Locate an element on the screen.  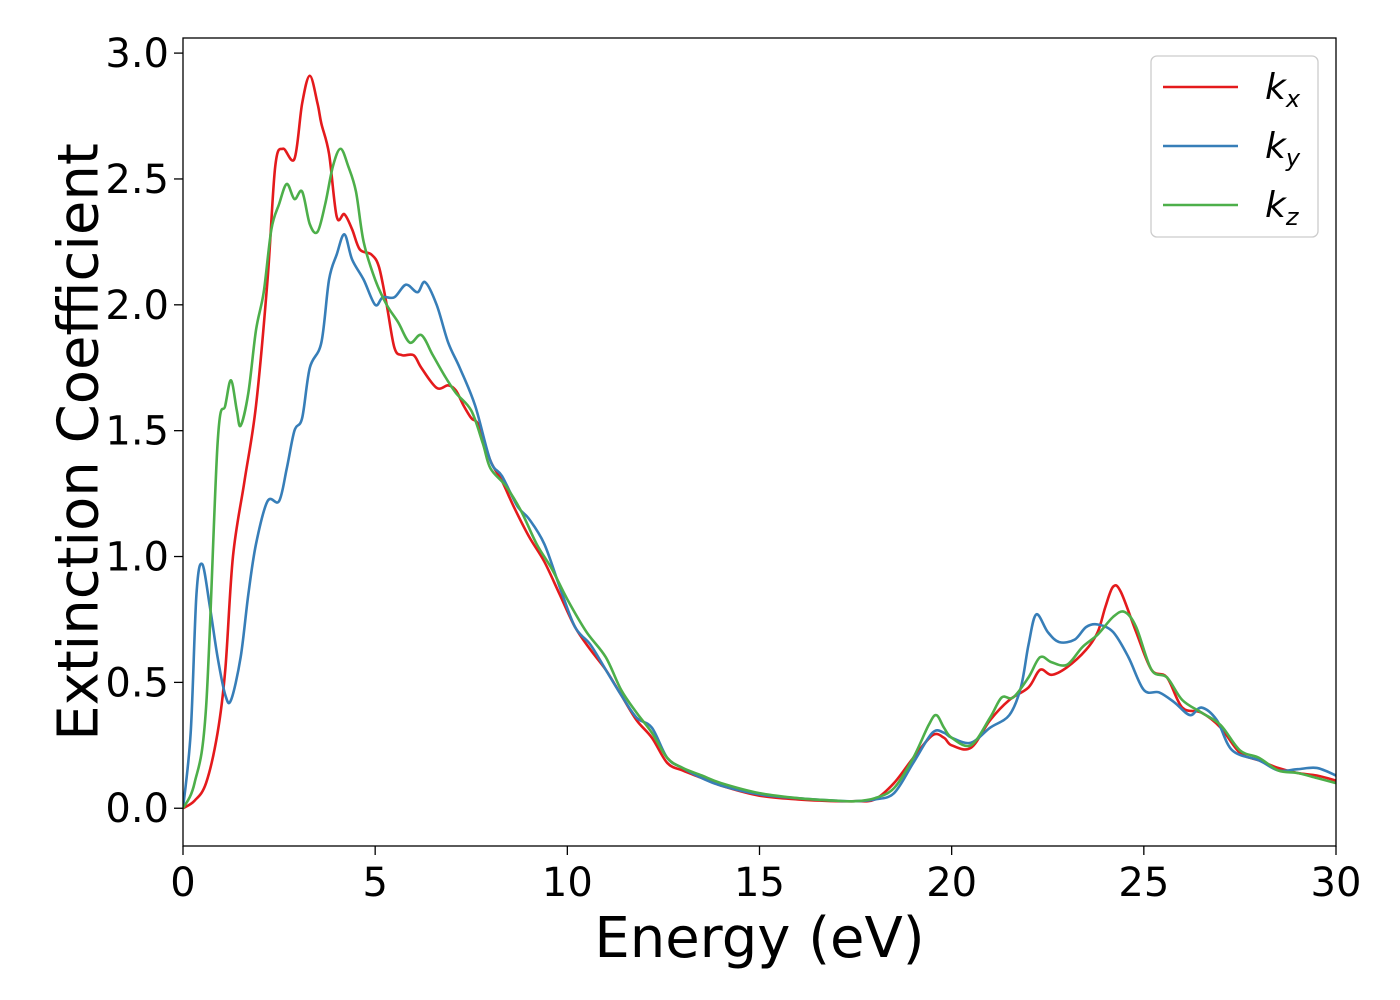
legend-label-kz: kz is located at coordinates (1282, 208).